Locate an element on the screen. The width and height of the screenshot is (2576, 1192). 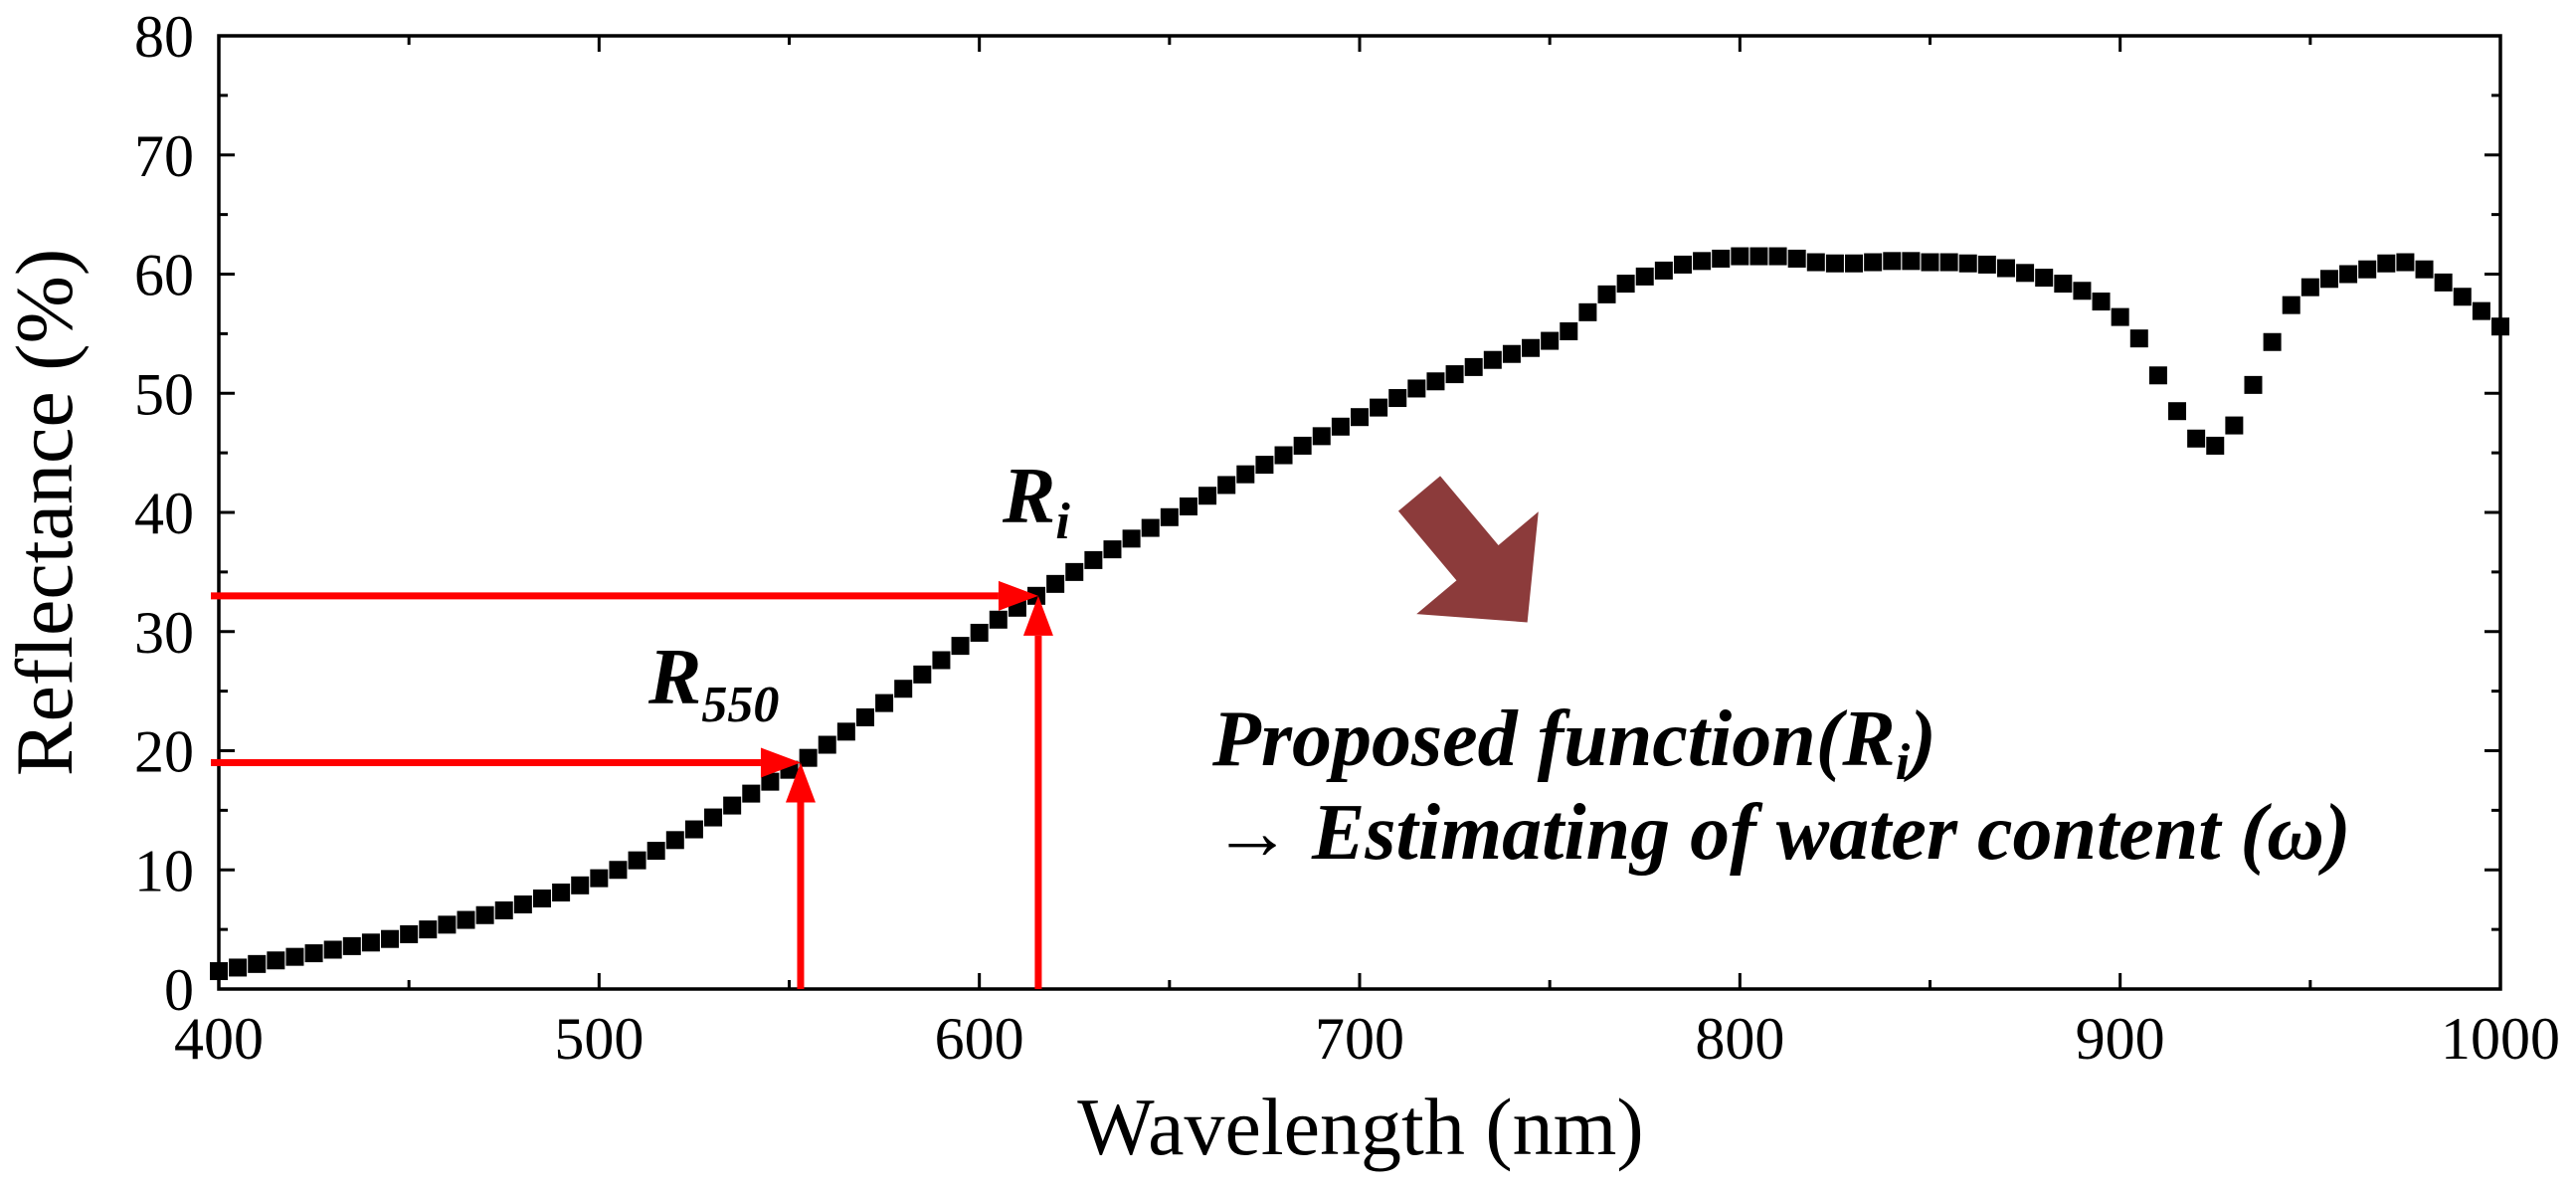
r550-label: R550 is located at coordinates (713, 683).